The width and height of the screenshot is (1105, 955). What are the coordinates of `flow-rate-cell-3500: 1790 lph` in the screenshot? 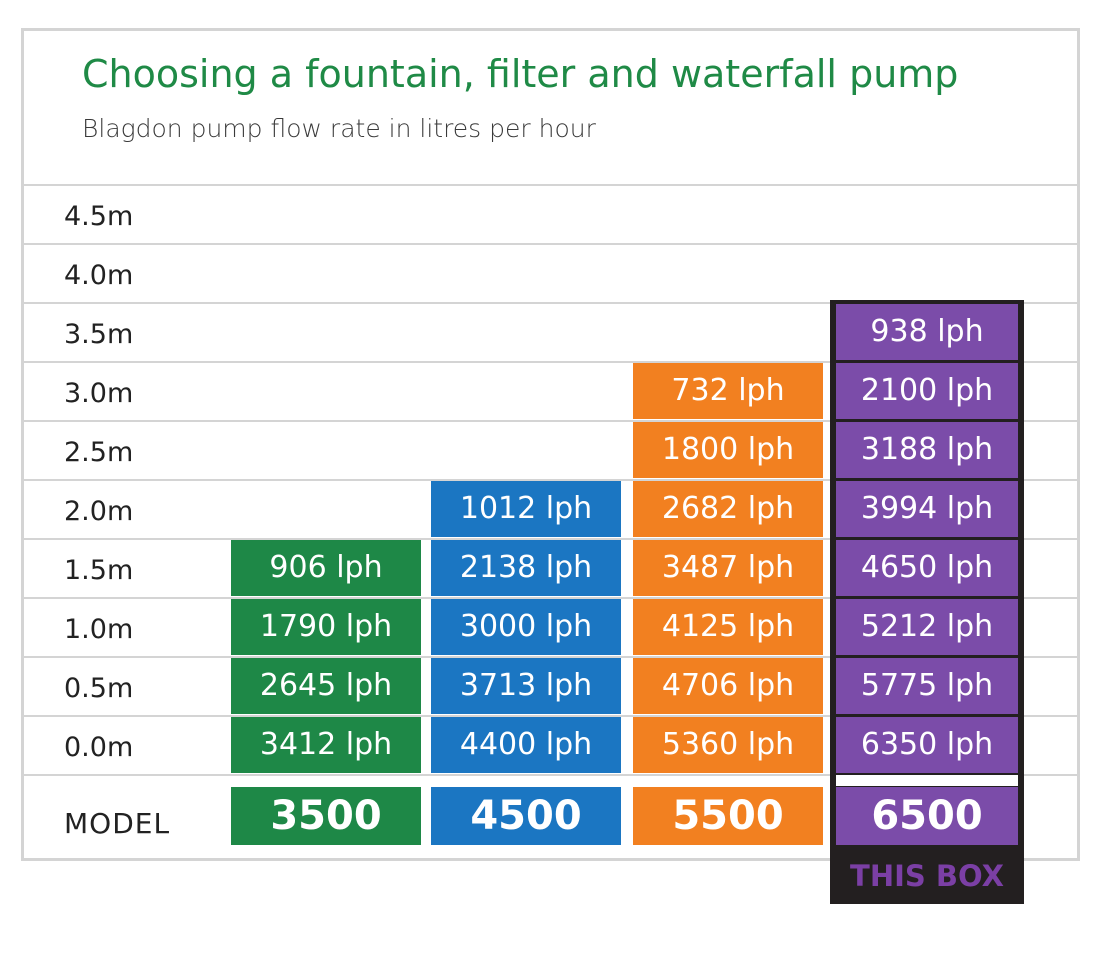 It's located at (326, 627).